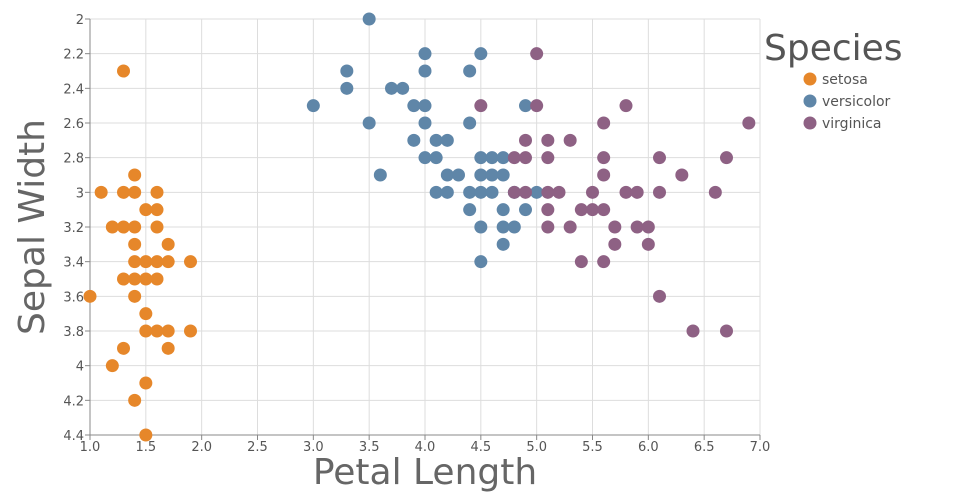 Image resolution: width=960 pixels, height=500 pixels. What do you see at coordinates (313, 447) in the screenshot?
I see `x-tick-label: 3.0` at bounding box center [313, 447].